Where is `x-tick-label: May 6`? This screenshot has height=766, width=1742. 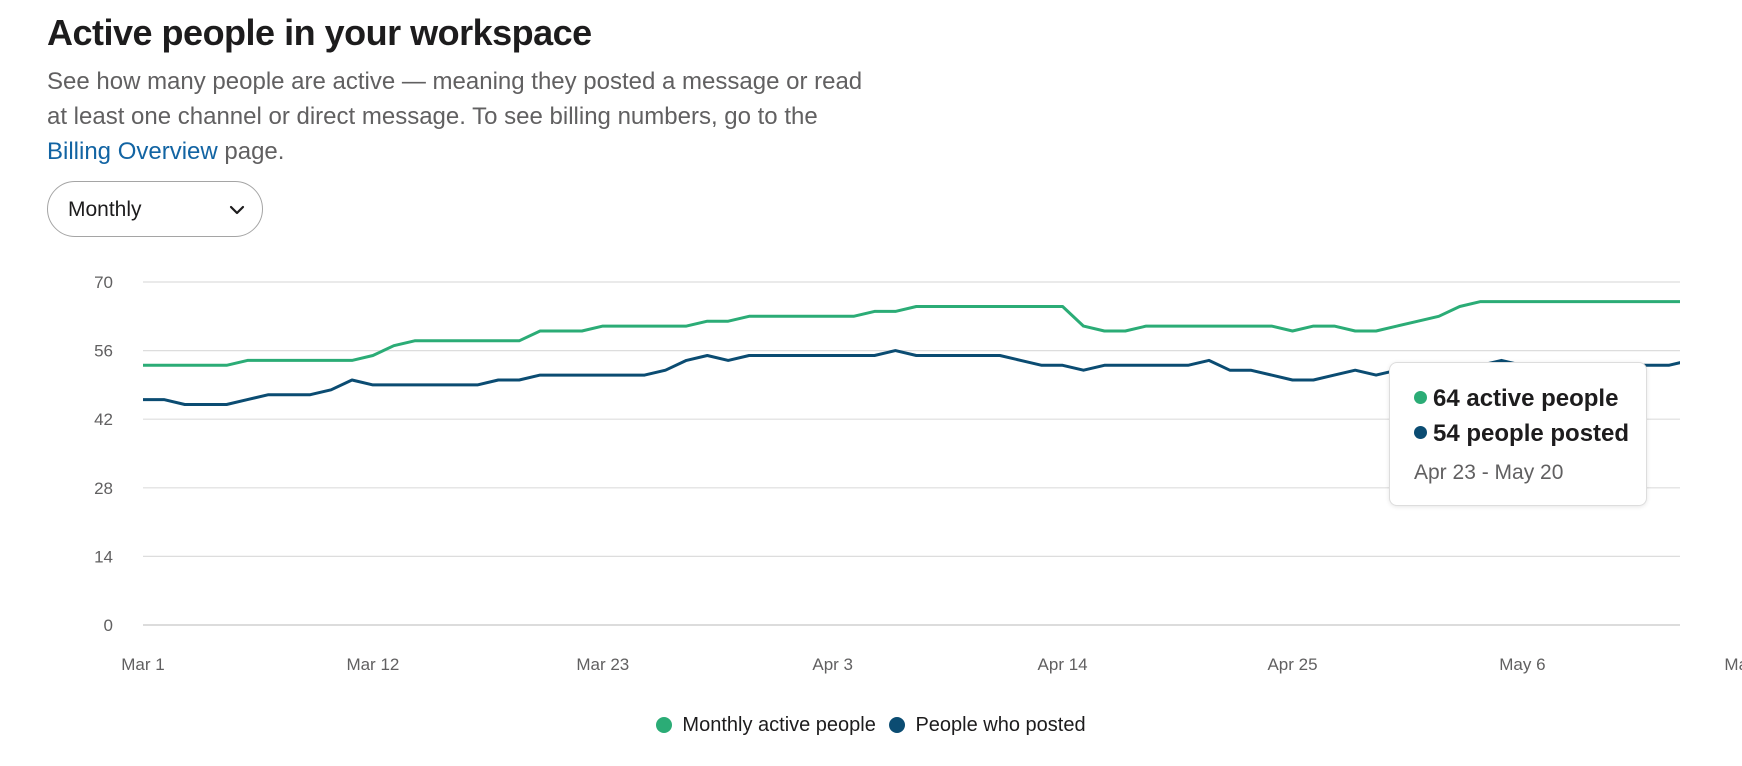 x-tick-label: May 6 is located at coordinates (1522, 664).